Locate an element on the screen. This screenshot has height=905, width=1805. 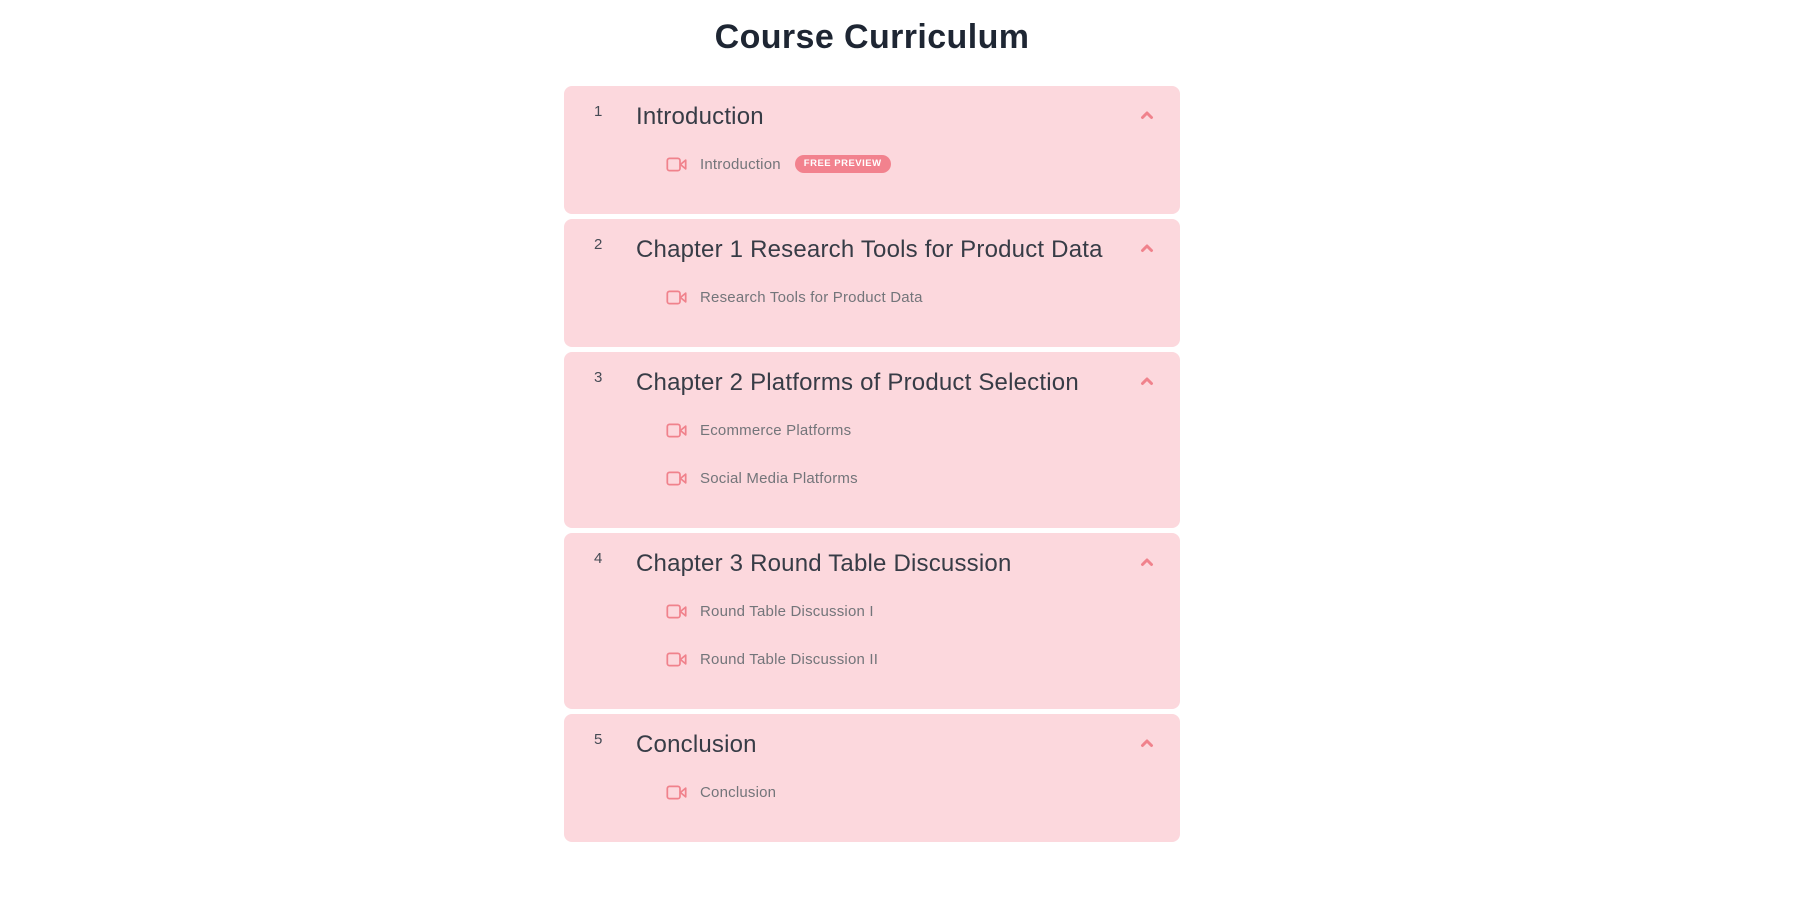
curriculum-section: 5 Conclusion Conclusion is located at coordinates (872, 778).